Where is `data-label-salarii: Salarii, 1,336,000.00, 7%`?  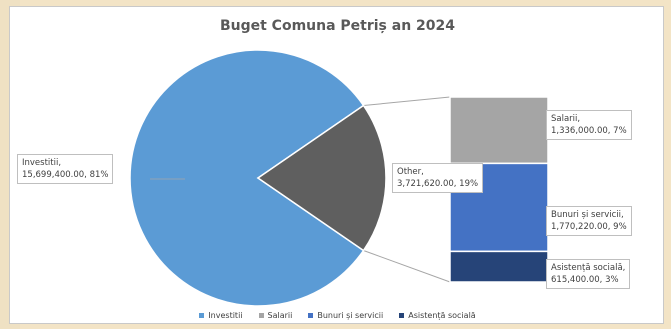 data-label-salarii: Salarii, 1,336,000.00, 7% is located at coordinates (589, 125).